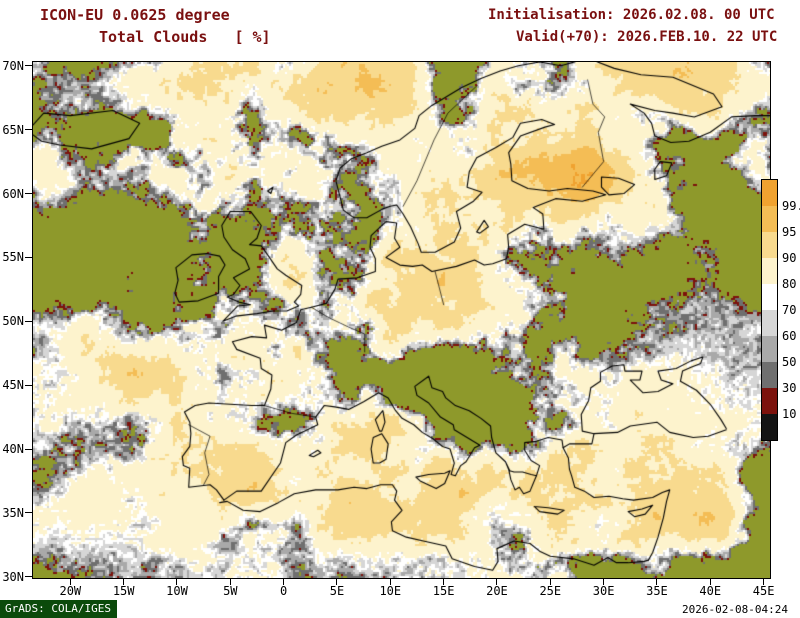  What do you see at coordinates (337, 591) in the screenshot?
I see `lon-tick-label: 5E` at bounding box center [337, 591].